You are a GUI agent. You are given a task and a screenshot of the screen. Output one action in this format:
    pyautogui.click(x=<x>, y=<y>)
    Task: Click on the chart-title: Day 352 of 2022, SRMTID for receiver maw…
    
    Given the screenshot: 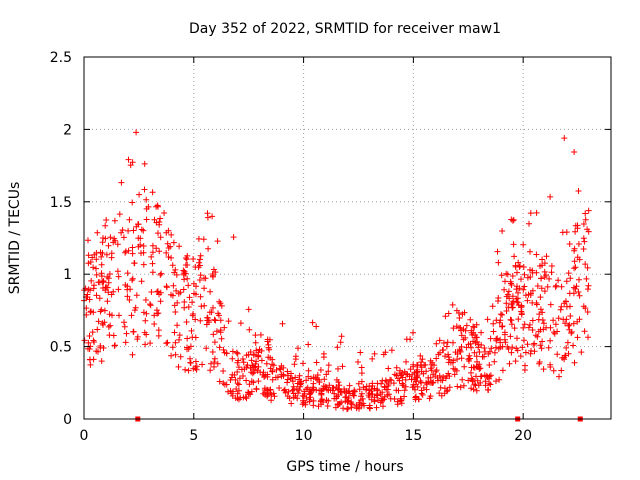 What is the action you would take?
    pyautogui.click(x=345, y=29)
    